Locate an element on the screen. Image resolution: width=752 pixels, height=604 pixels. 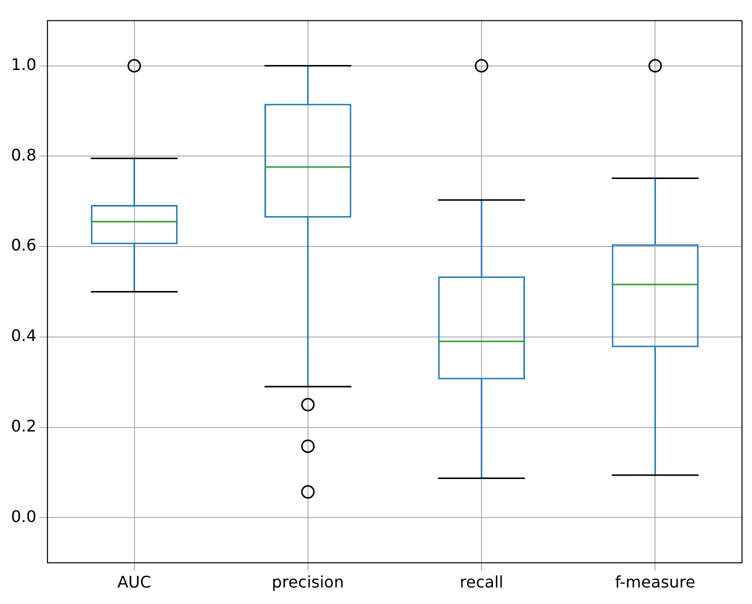
y-tick-label: 0.8 is located at coordinates (23, 154).